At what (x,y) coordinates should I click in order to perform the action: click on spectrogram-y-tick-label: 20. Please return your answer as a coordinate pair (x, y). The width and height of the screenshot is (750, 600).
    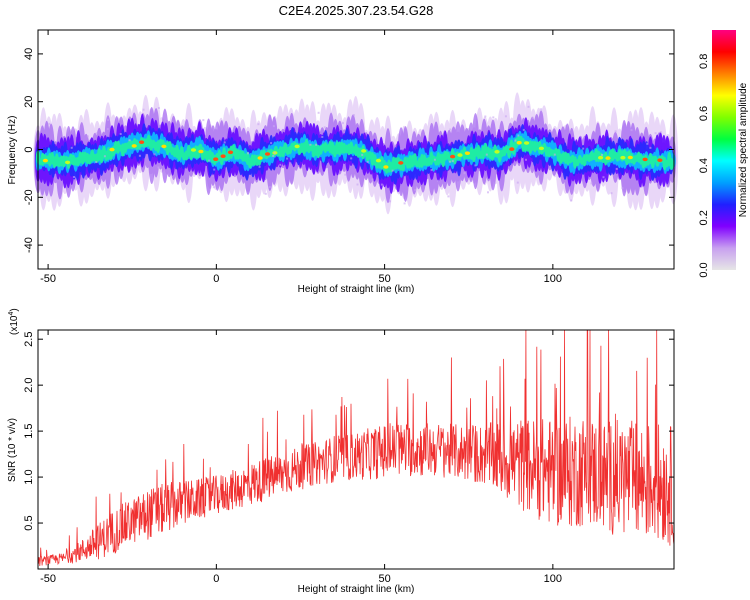
    Looking at the image, I should click on (29, 102).